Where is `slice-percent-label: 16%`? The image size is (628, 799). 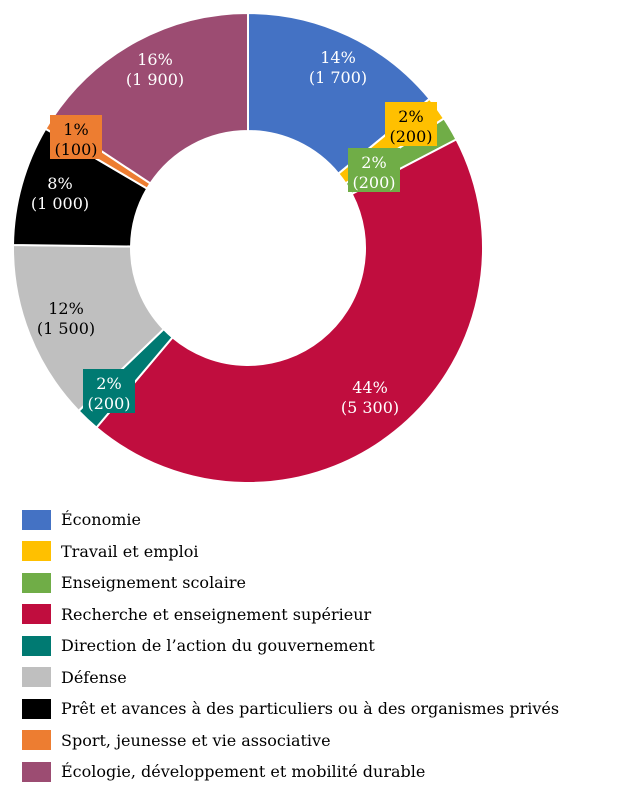 slice-percent-label: 16% is located at coordinates (155, 59).